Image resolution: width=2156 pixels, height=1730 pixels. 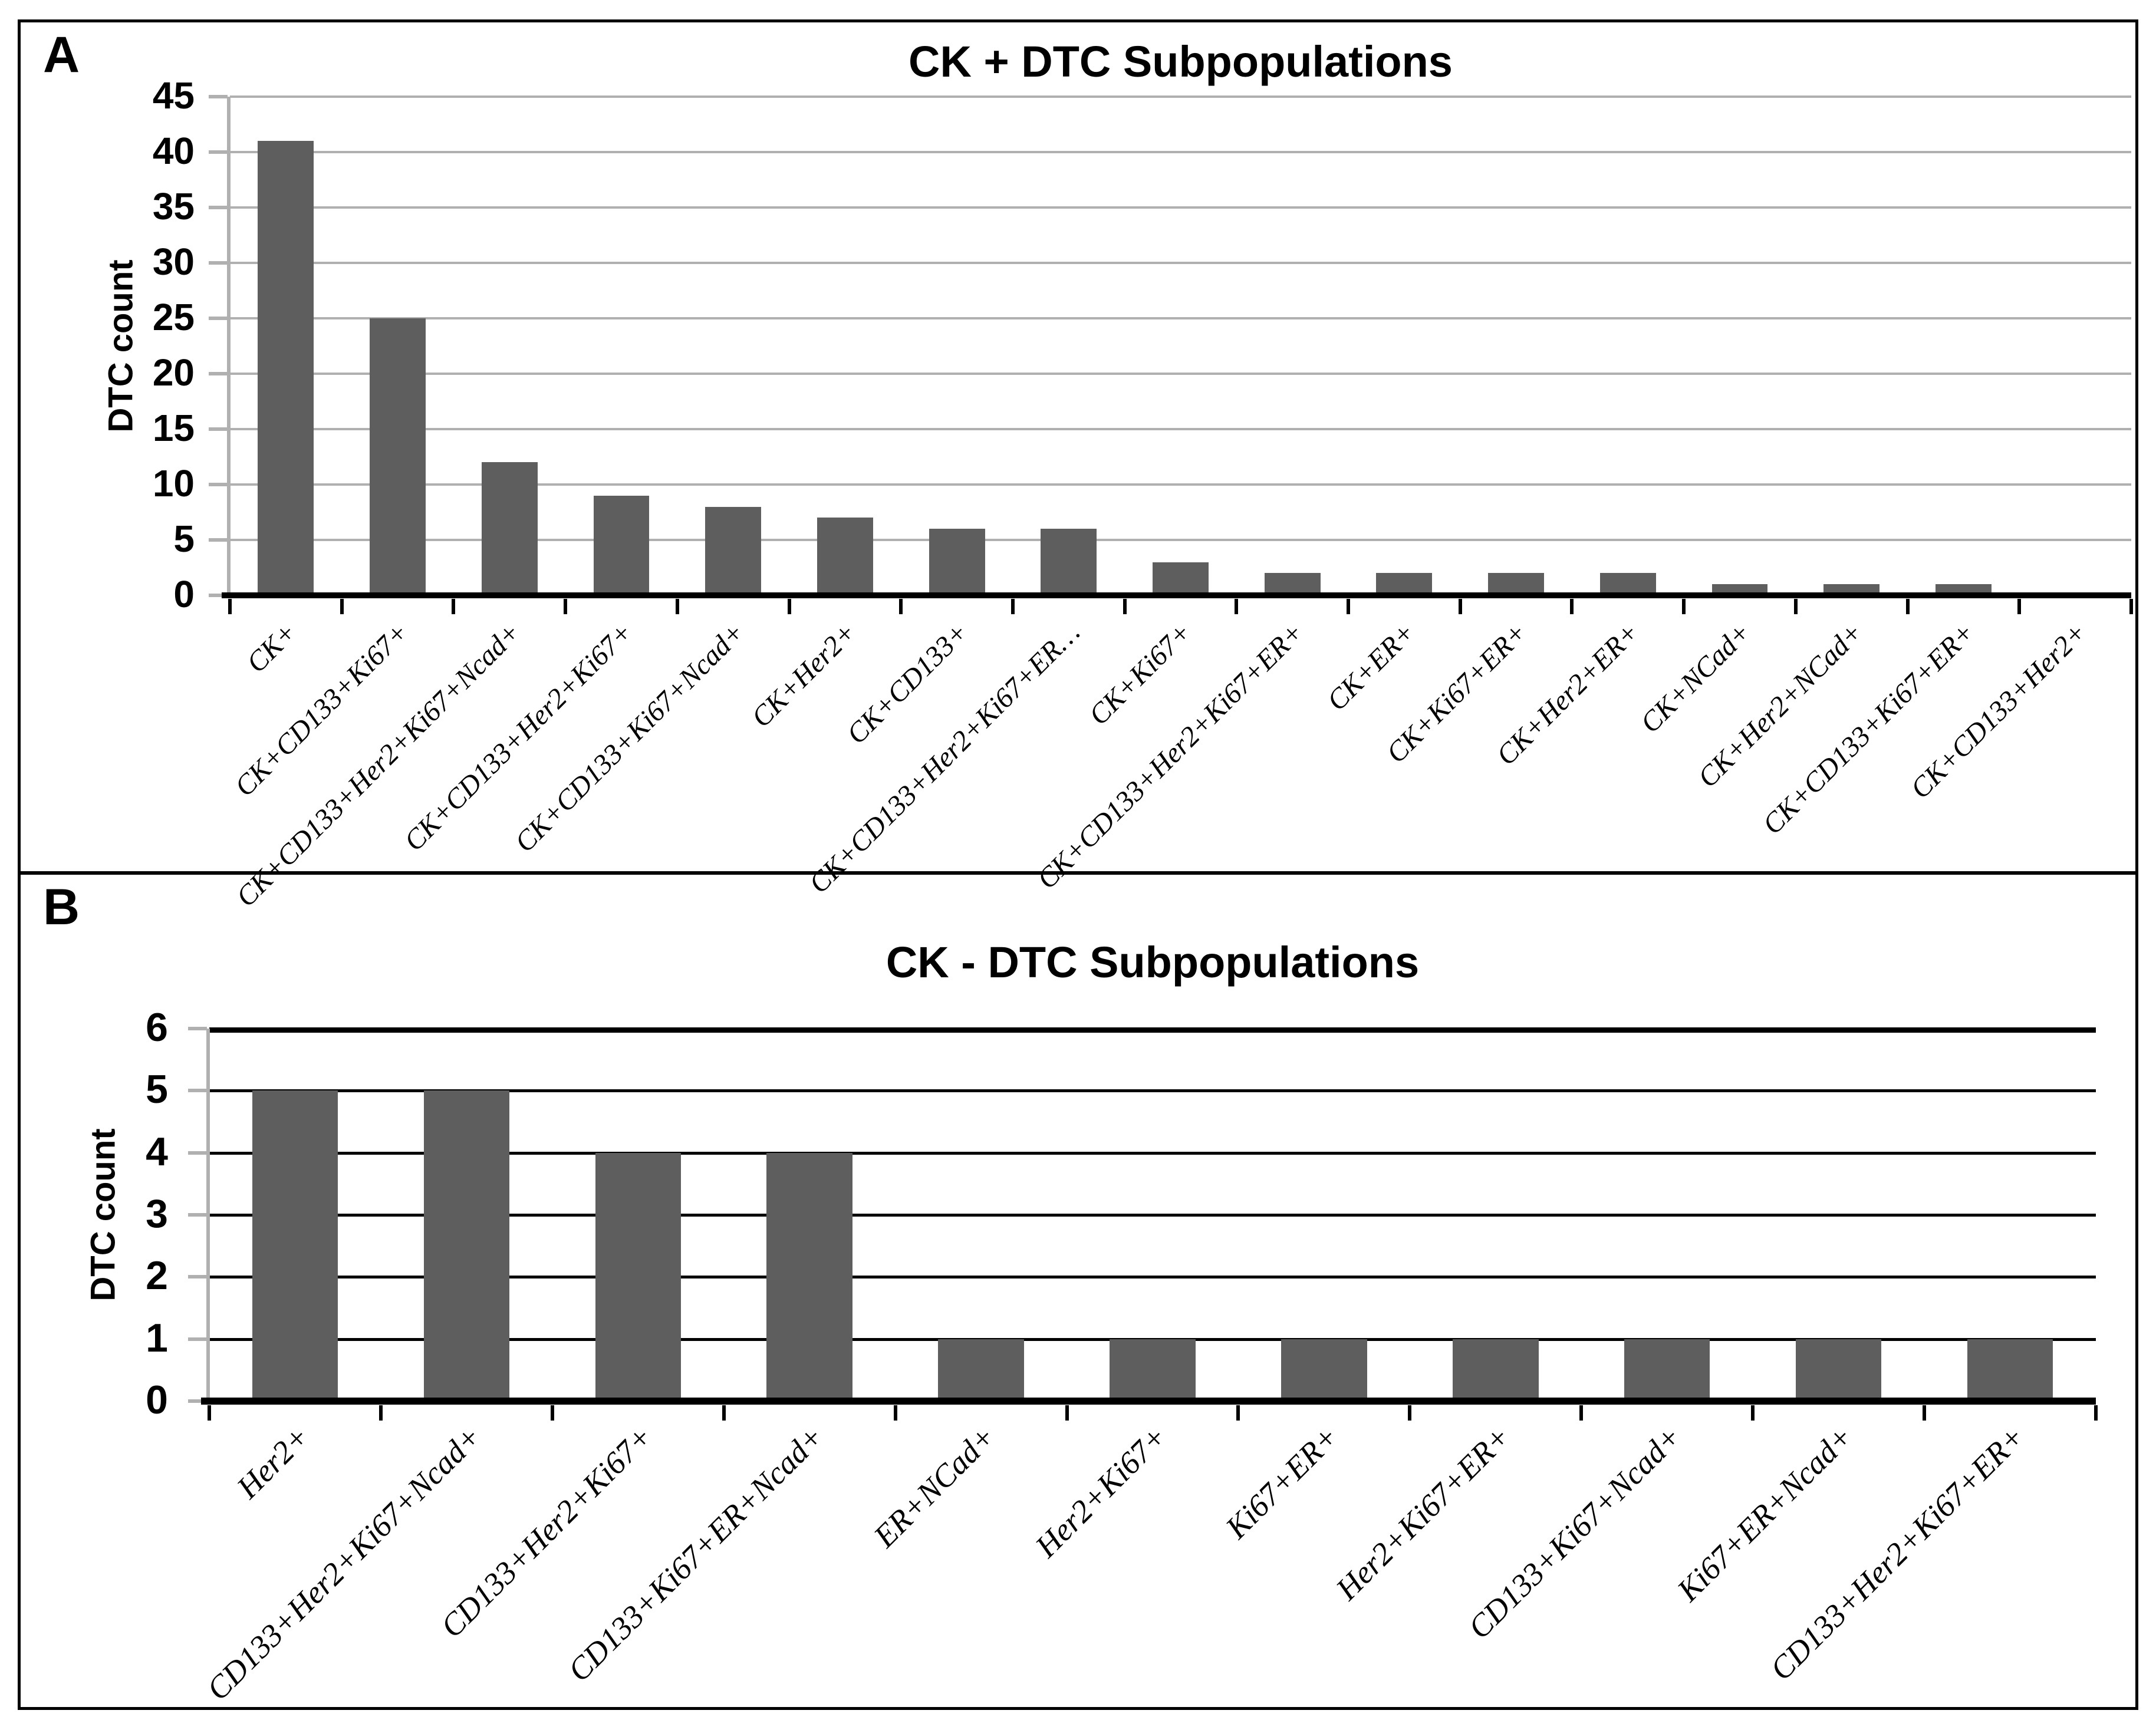 What do you see at coordinates (1282, 1482) in the screenshot?
I see `x-category-label: Ki67+ER+` at bounding box center [1282, 1482].